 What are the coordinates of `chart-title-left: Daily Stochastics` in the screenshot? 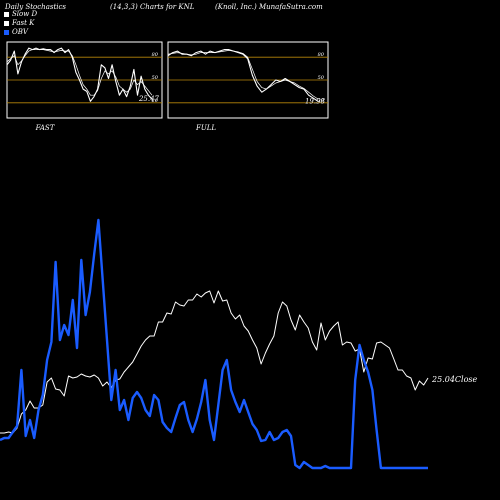 It's located at (36, 7).